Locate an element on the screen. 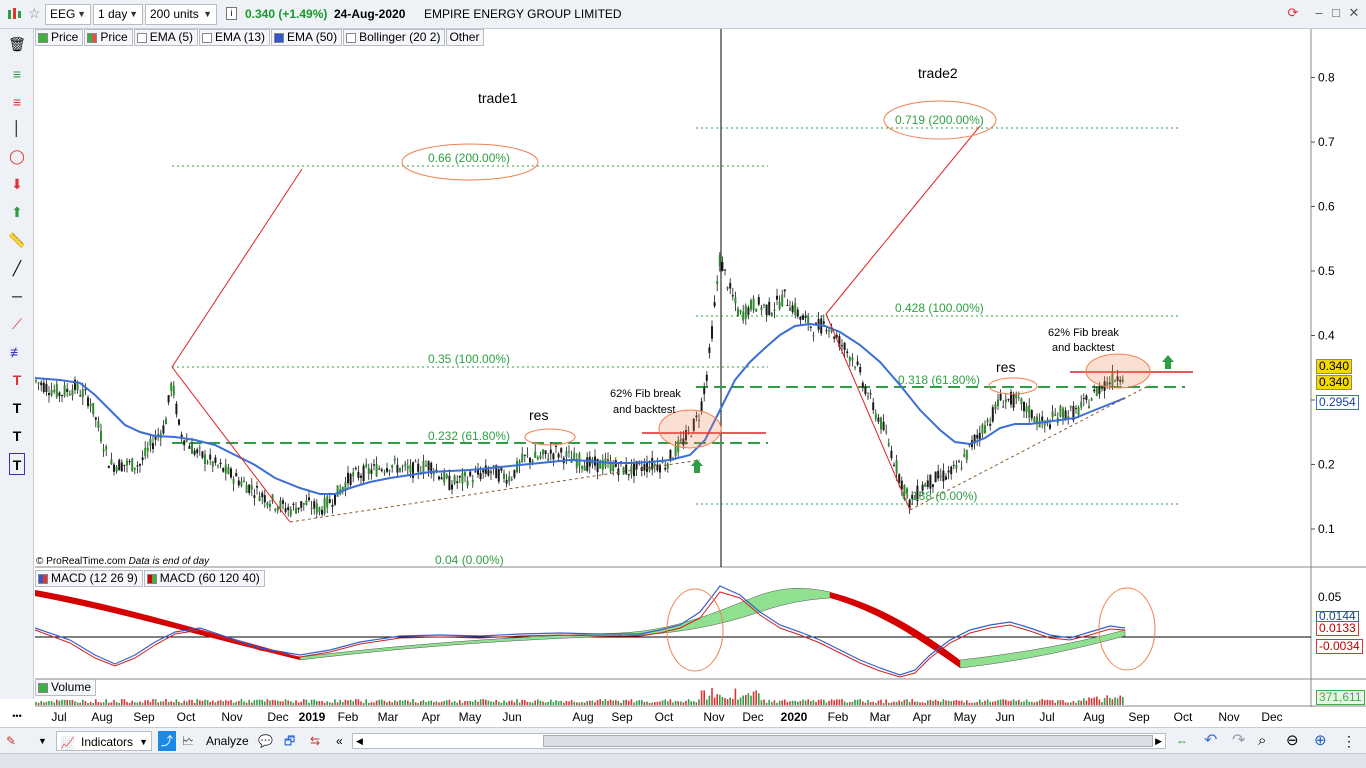 The image size is (1366, 768). time-tick-label: Jul is located at coordinates (1046, 717).